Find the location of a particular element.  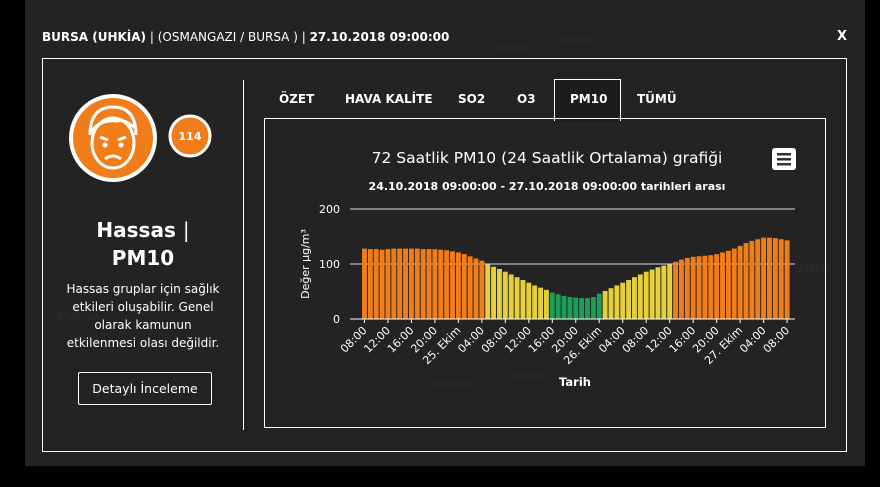

close-button: X is located at coordinates (842, 36).